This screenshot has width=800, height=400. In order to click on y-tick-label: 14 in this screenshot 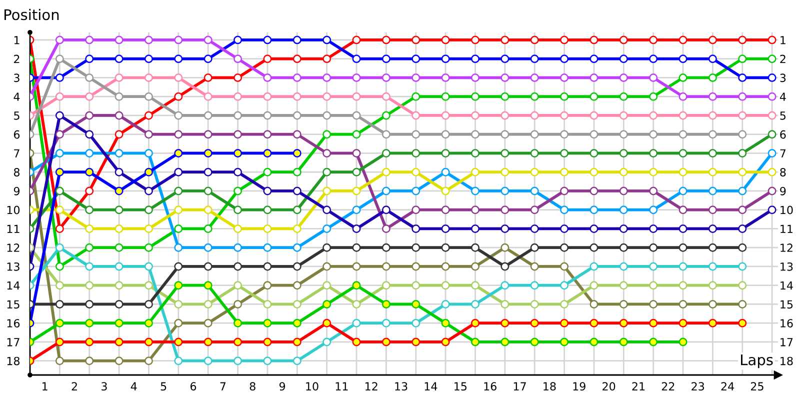, I will do `click(13, 285)`.